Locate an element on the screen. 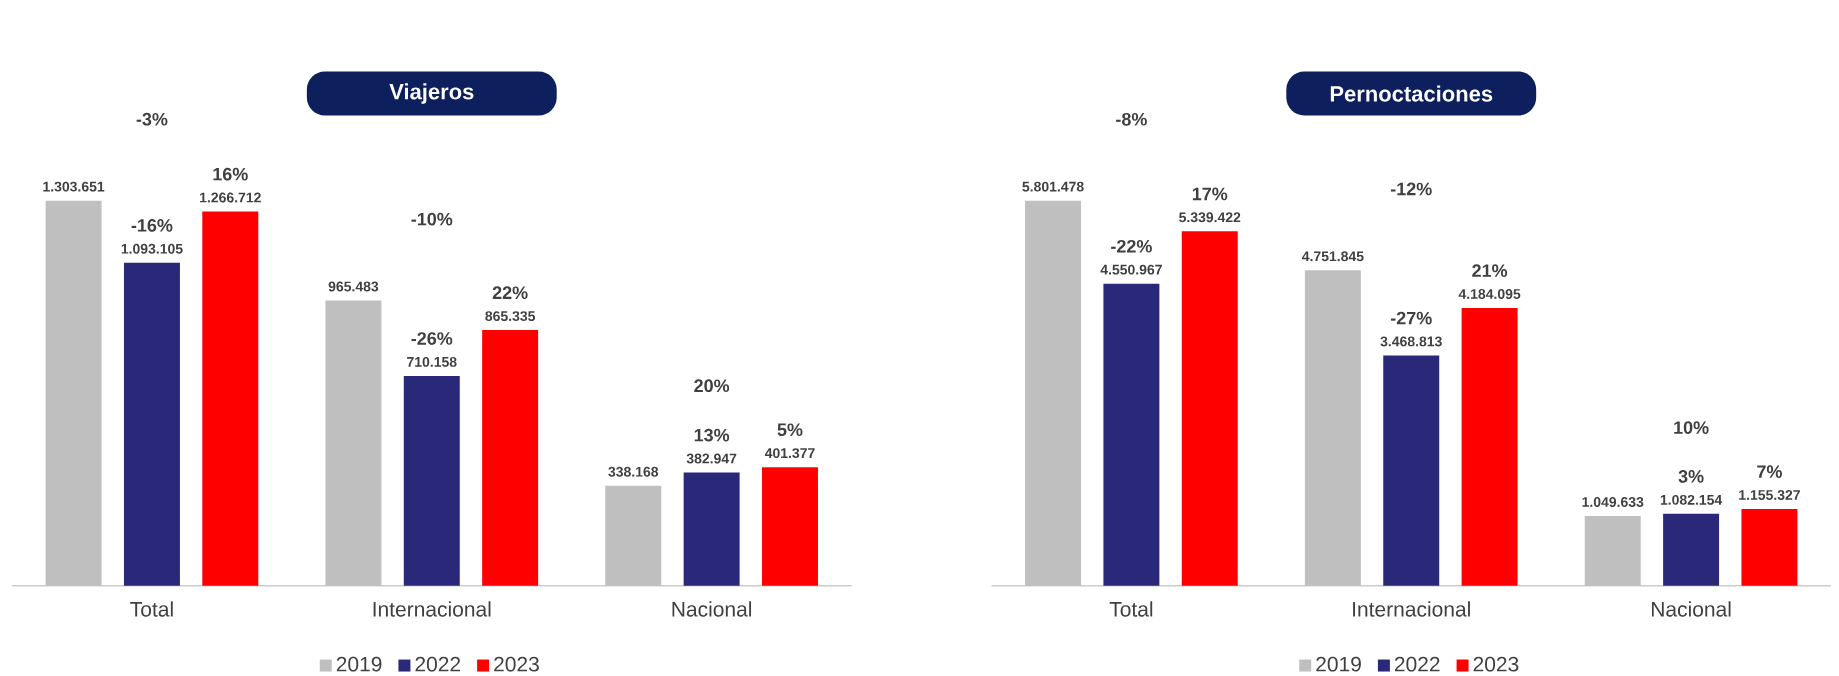 The height and width of the screenshot is (676, 1839). annotation: 3% is located at coordinates (1691, 476).